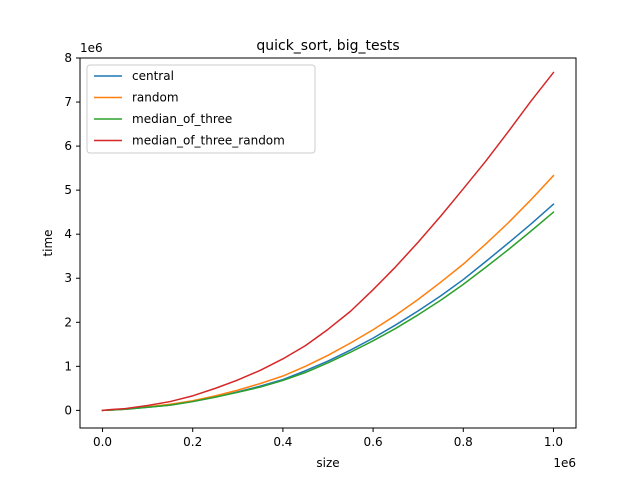  What do you see at coordinates (327, 463) in the screenshot?
I see `x-axis-label: size` at bounding box center [327, 463].